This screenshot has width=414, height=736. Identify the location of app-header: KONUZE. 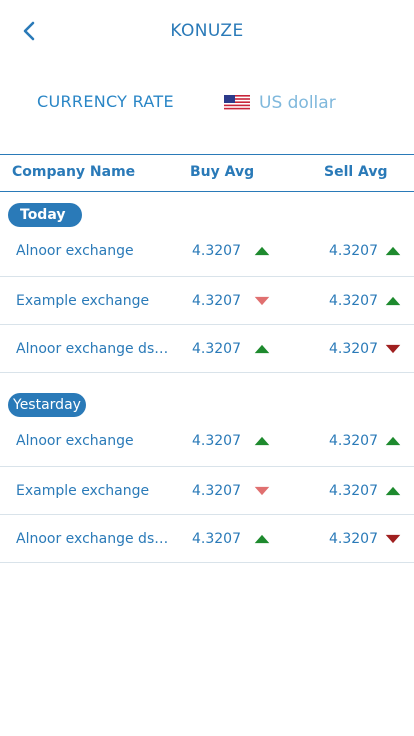
(207, 32).